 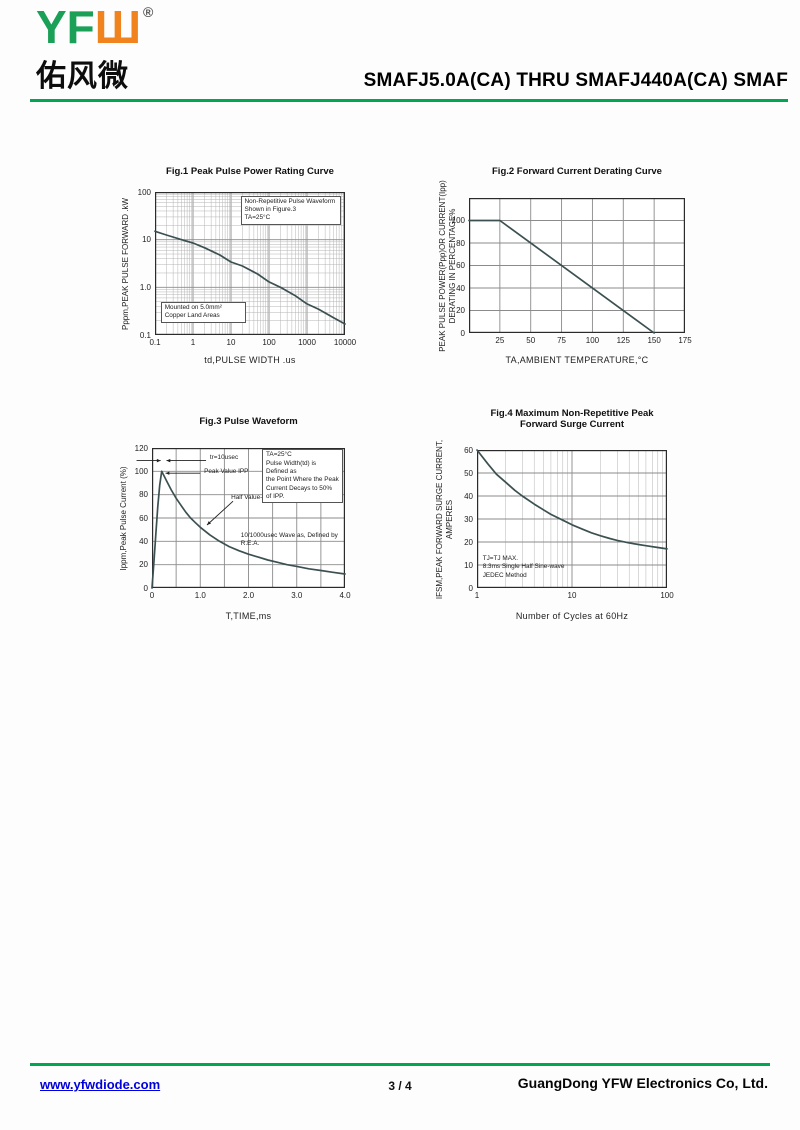 What do you see at coordinates (248, 595) in the screenshot?
I see `fig3-x-tick: 2.0` at bounding box center [248, 595].